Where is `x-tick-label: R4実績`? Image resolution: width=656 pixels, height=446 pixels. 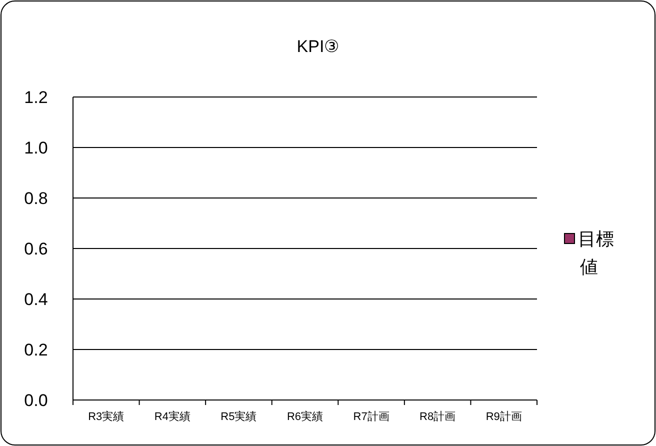
x-tick-label: R4実績 is located at coordinates (172, 416).